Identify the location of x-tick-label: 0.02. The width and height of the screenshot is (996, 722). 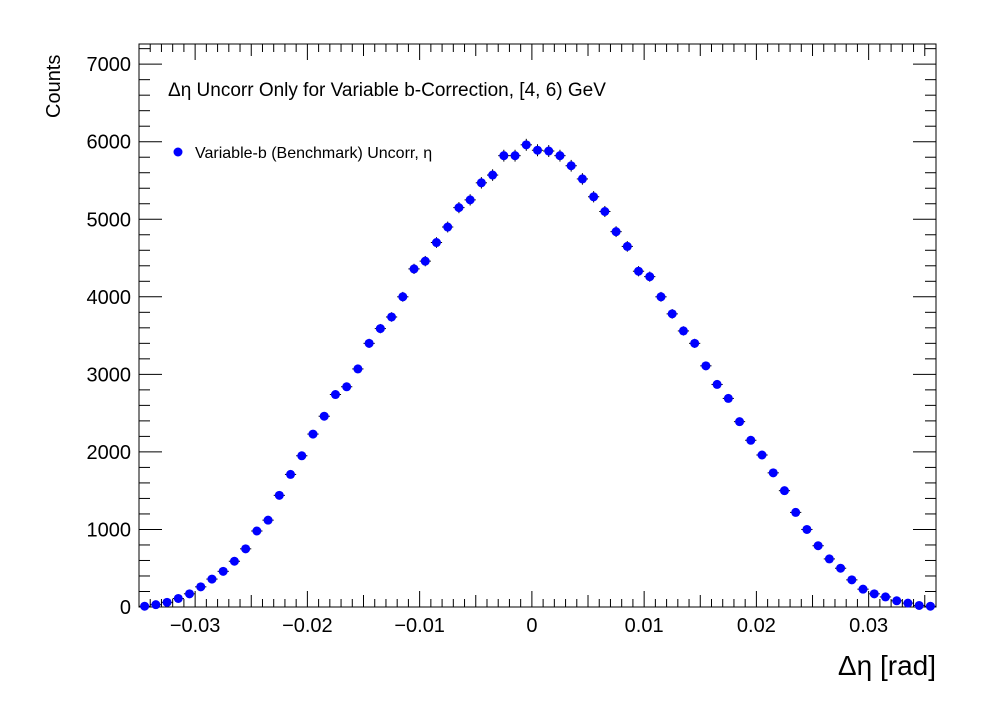
(756, 626).